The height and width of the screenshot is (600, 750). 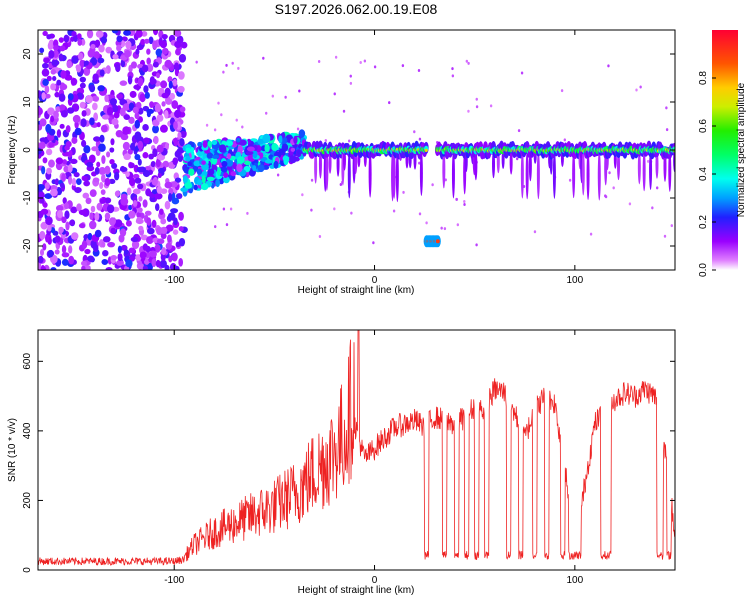 I want to click on snr-x-label: Height of straight line (km), so click(x=356, y=590).